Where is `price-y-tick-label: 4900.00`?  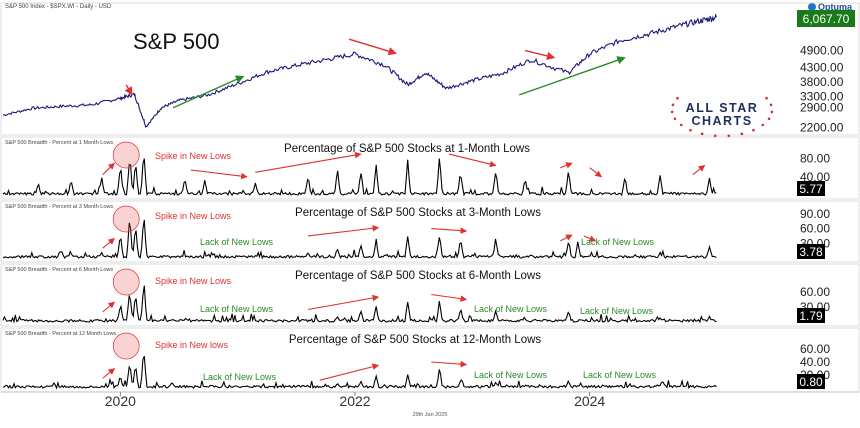 price-y-tick-label: 4900.00 is located at coordinates (822, 51).